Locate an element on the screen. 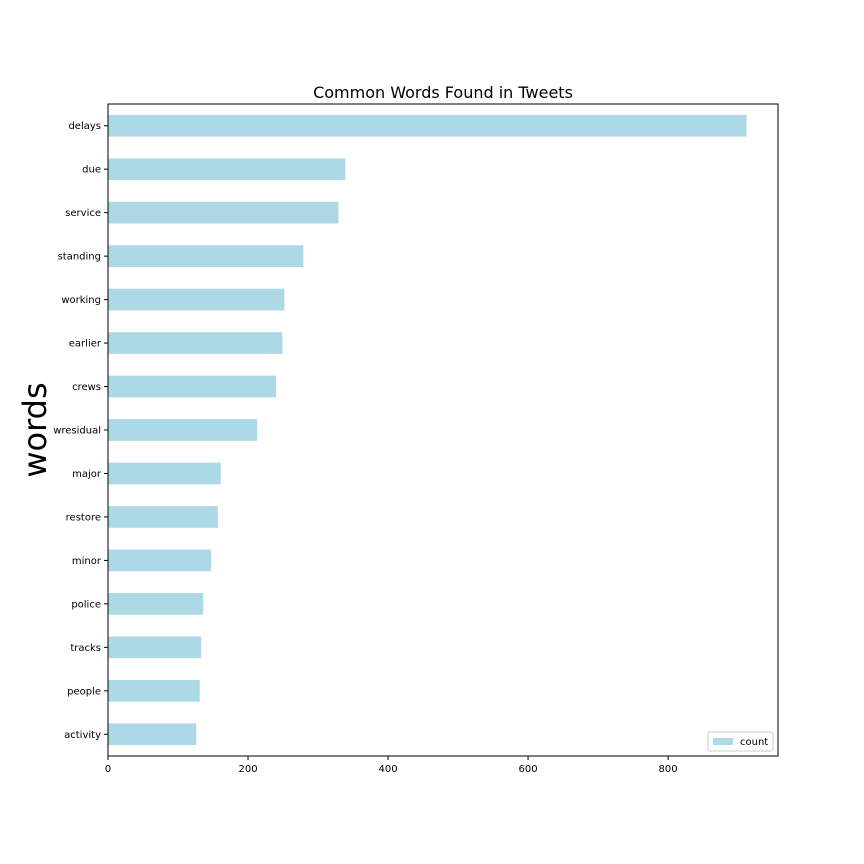  bar-due is located at coordinates (227, 169).